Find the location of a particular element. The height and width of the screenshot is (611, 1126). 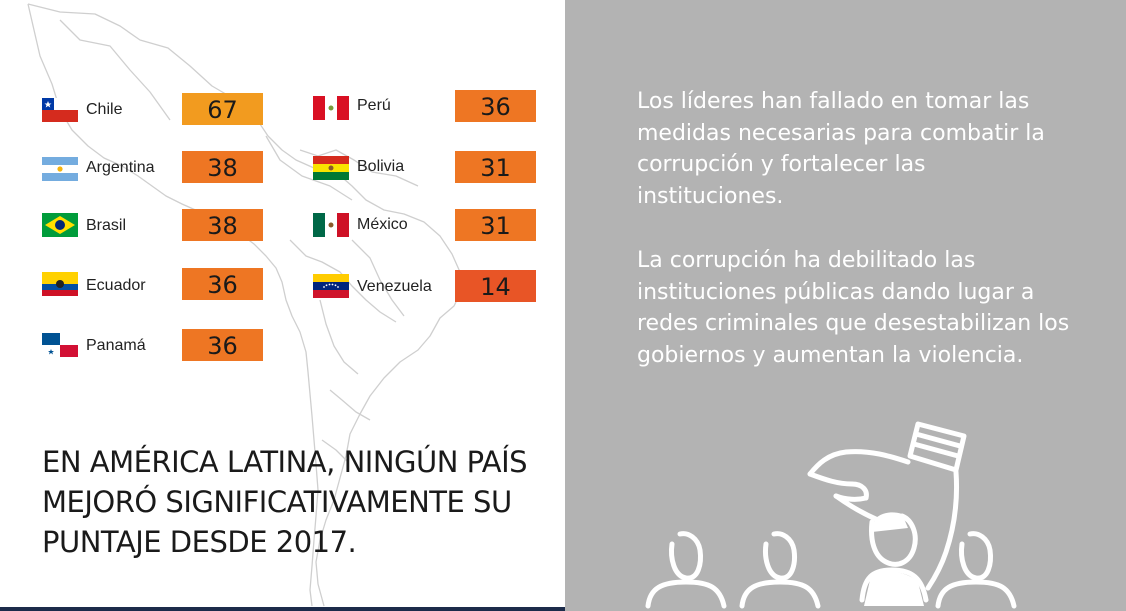

country-name: Venezuela is located at coordinates (394, 286).